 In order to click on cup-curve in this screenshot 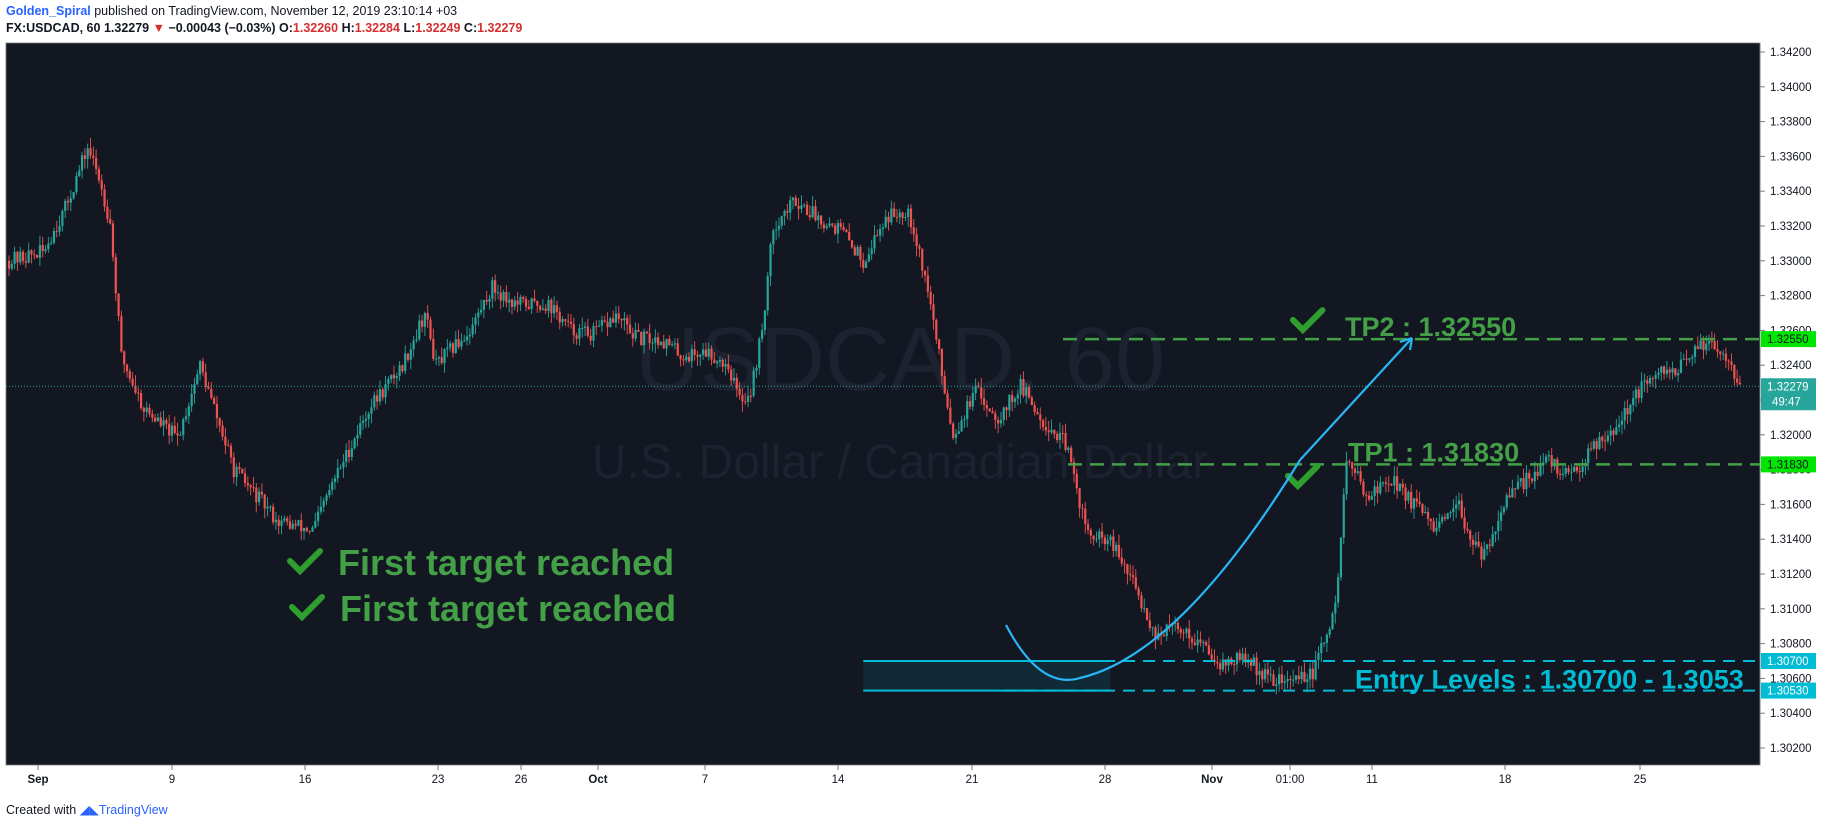, I will do `click(1153, 570)`.